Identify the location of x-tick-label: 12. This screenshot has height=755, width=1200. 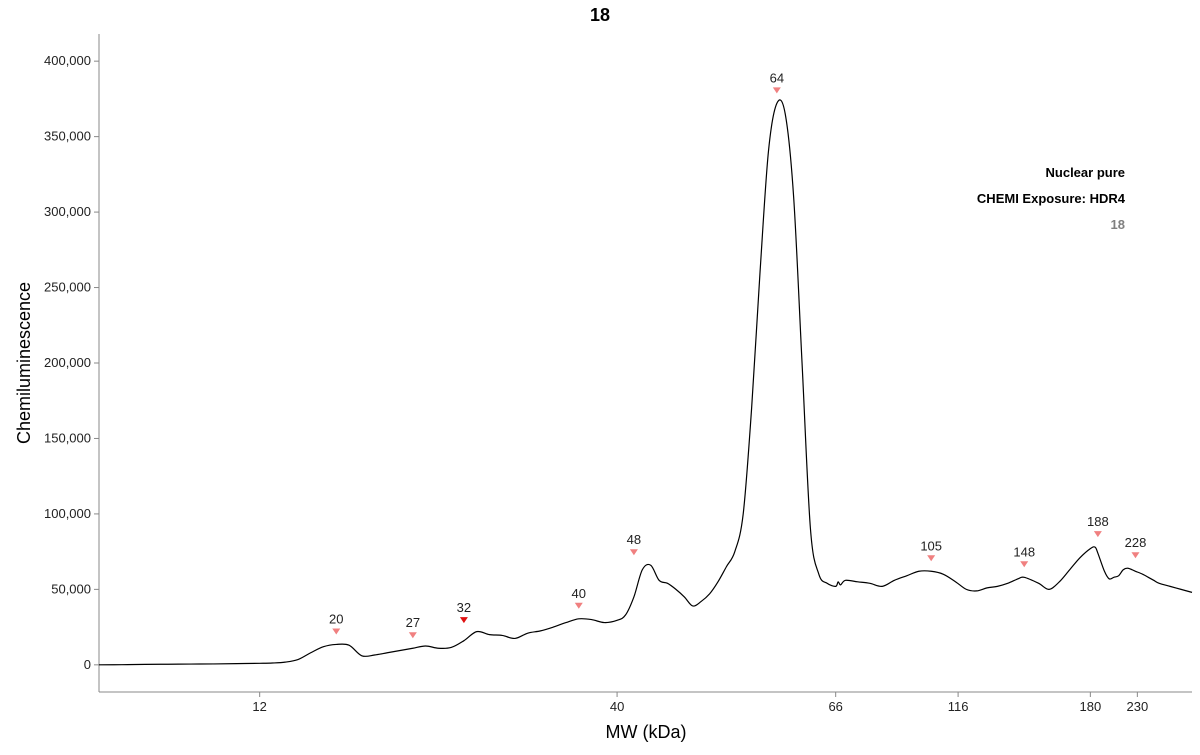
(259, 706).